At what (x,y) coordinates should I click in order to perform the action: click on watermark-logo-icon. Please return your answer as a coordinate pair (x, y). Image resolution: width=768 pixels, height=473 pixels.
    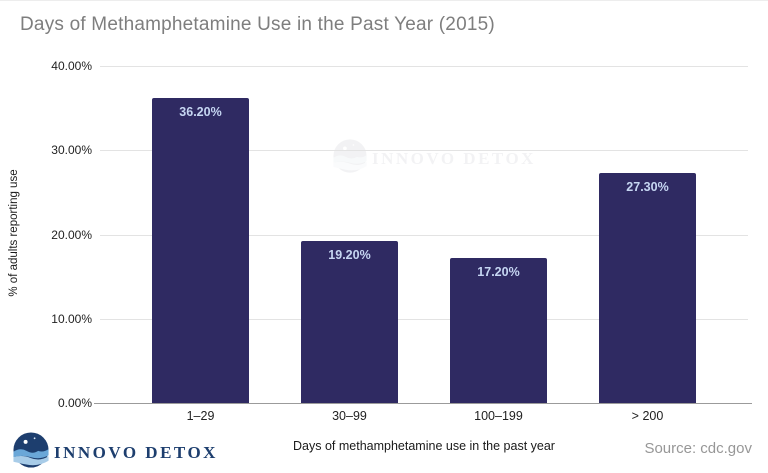
    Looking at the image, I should click on (350, 158).